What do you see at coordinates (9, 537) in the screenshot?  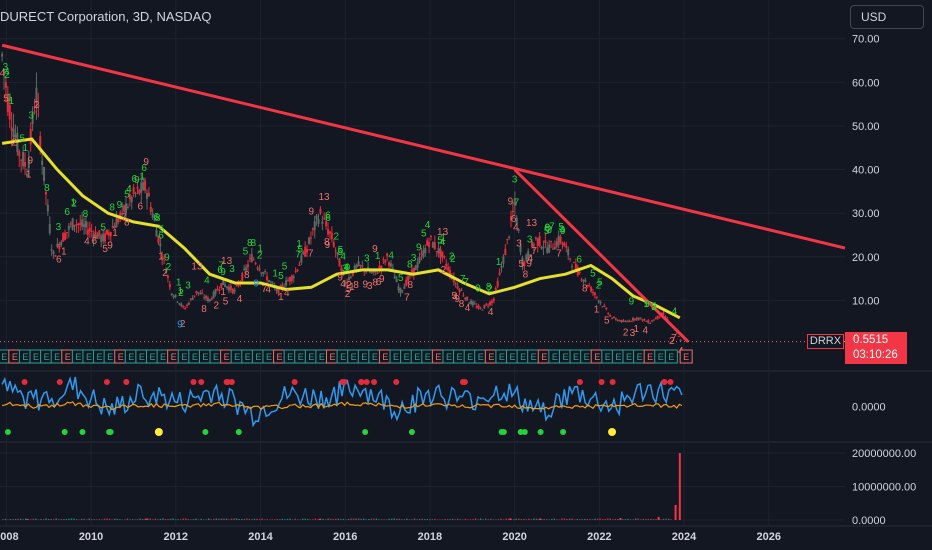 I see `x-tick-label: 2008` at bounding box center [9, 537].